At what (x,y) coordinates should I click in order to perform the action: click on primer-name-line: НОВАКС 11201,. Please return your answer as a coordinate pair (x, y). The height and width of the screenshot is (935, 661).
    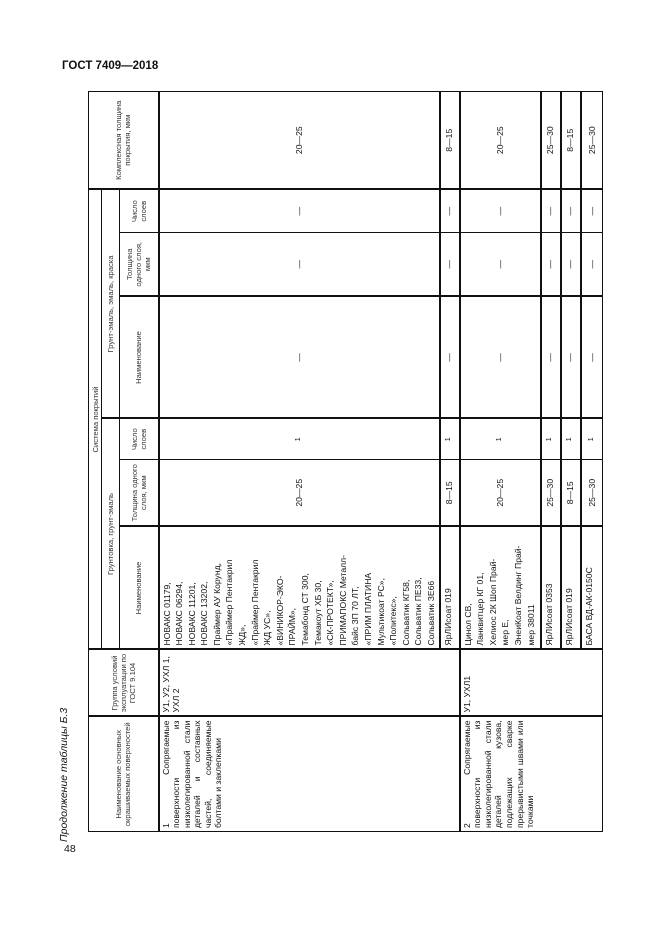
    Looking at the image, I should click on (191, 614).